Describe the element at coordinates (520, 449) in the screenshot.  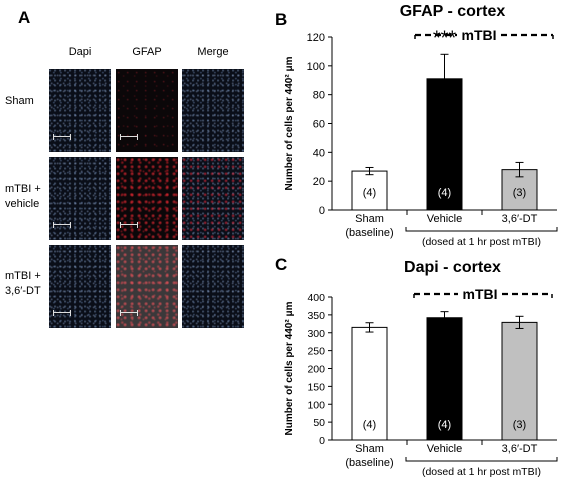
I see `chart-c-x-tick-label: 3,6′-DT` at that location.